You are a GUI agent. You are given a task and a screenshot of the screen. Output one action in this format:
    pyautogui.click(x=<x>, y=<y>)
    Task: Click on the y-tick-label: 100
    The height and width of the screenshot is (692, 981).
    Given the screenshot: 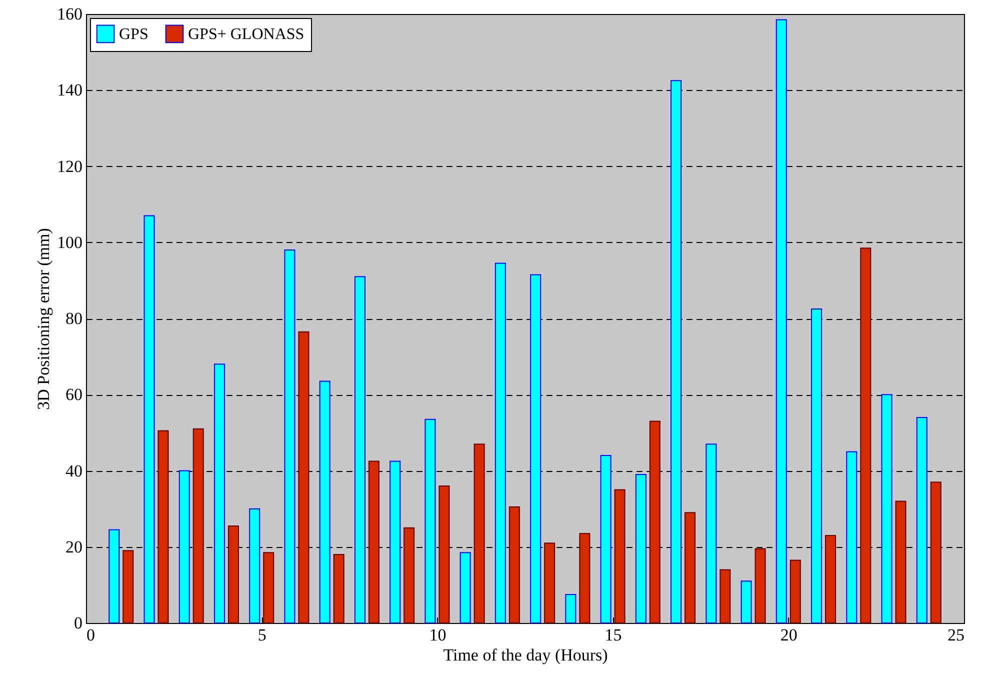 What is the action you would take?
    pyautogui.click(x=69, y=242)
    